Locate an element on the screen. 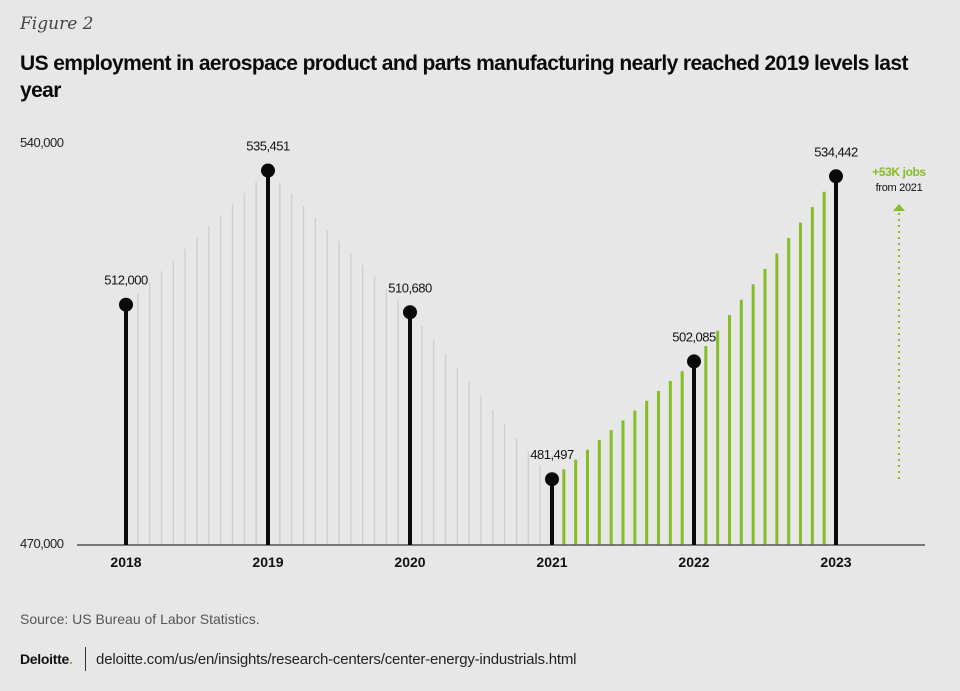 This screenshot has height=691, width=960. annotation-headline: +53K jobs is located at coordinates (899, 172).